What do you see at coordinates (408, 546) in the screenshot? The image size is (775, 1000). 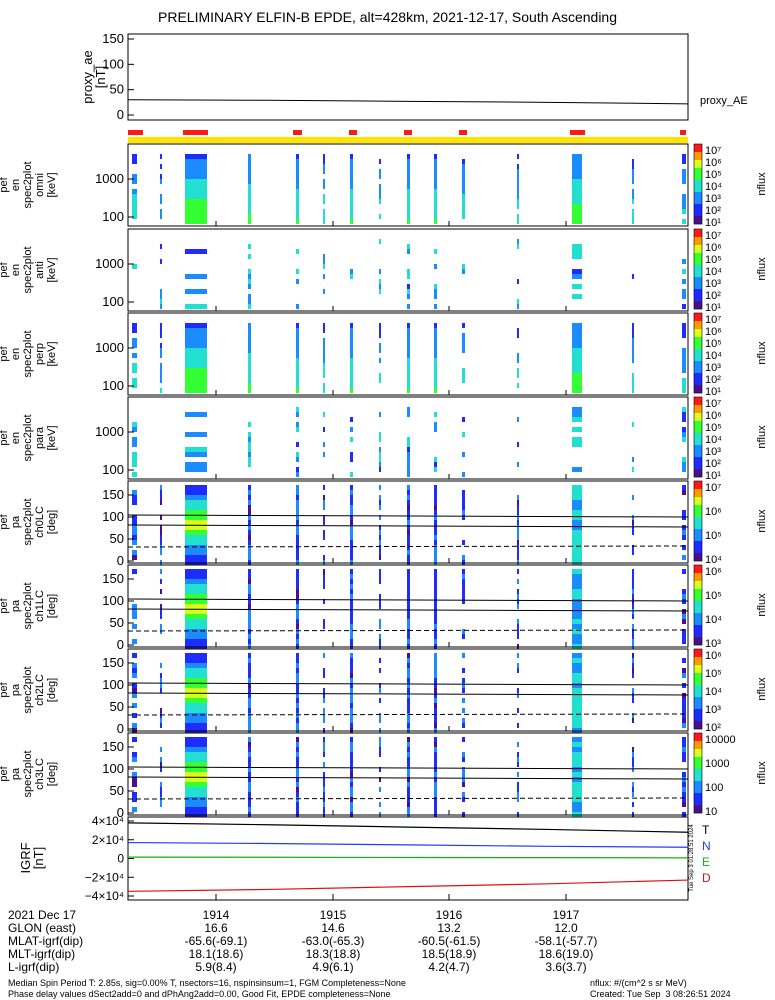 I see `anti-loss-cone-line` at bounding box center [408, 546].